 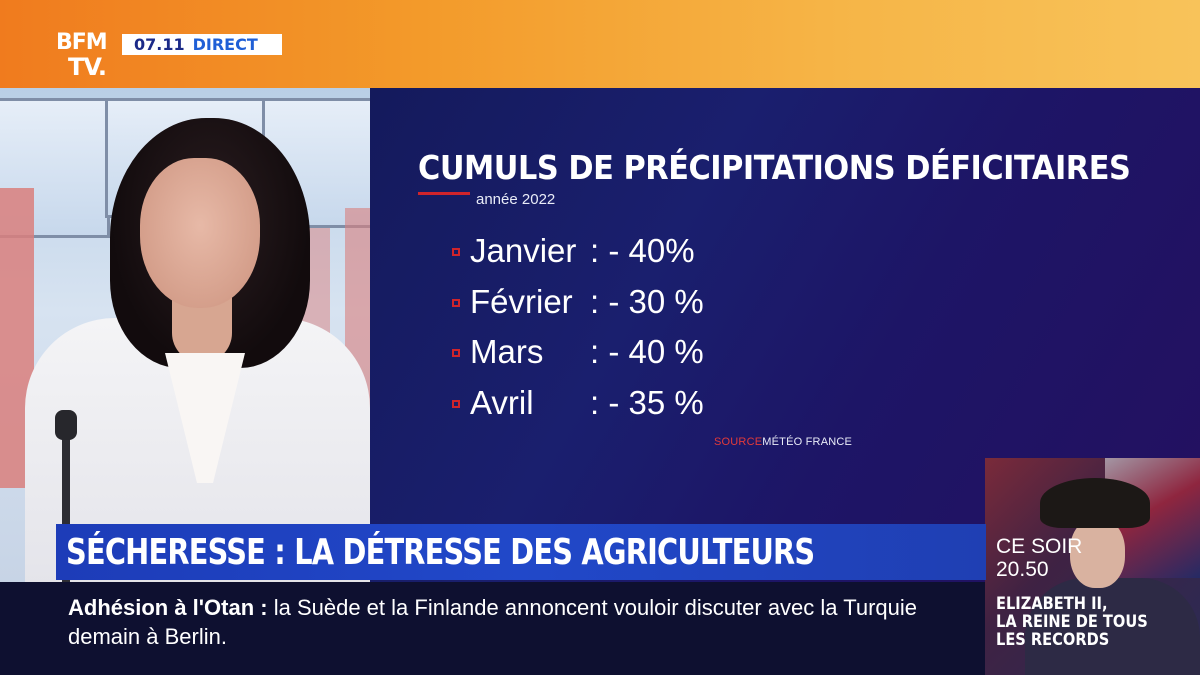 I want to click on promo-time: 20.50, so click(x=1022, y=569).